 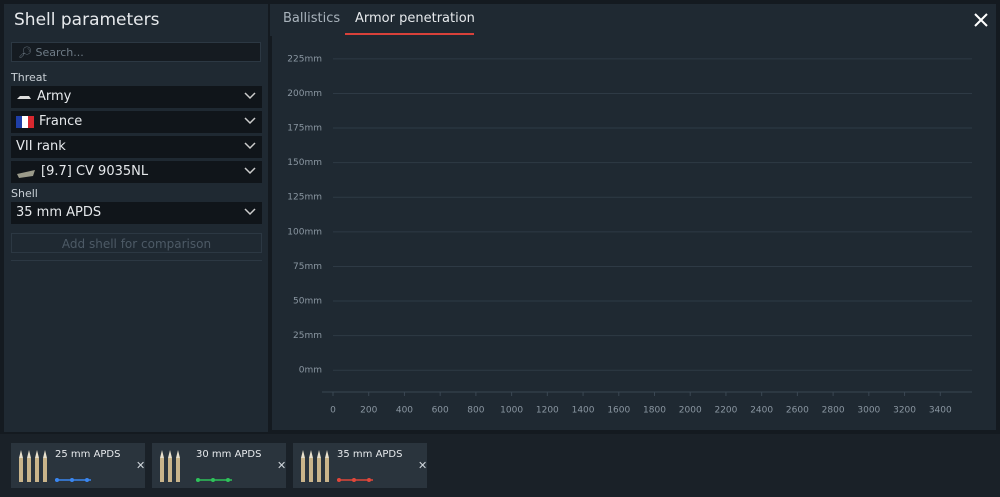 I want to click on dropdown-text: VII rank, so click(x=41, y=146).